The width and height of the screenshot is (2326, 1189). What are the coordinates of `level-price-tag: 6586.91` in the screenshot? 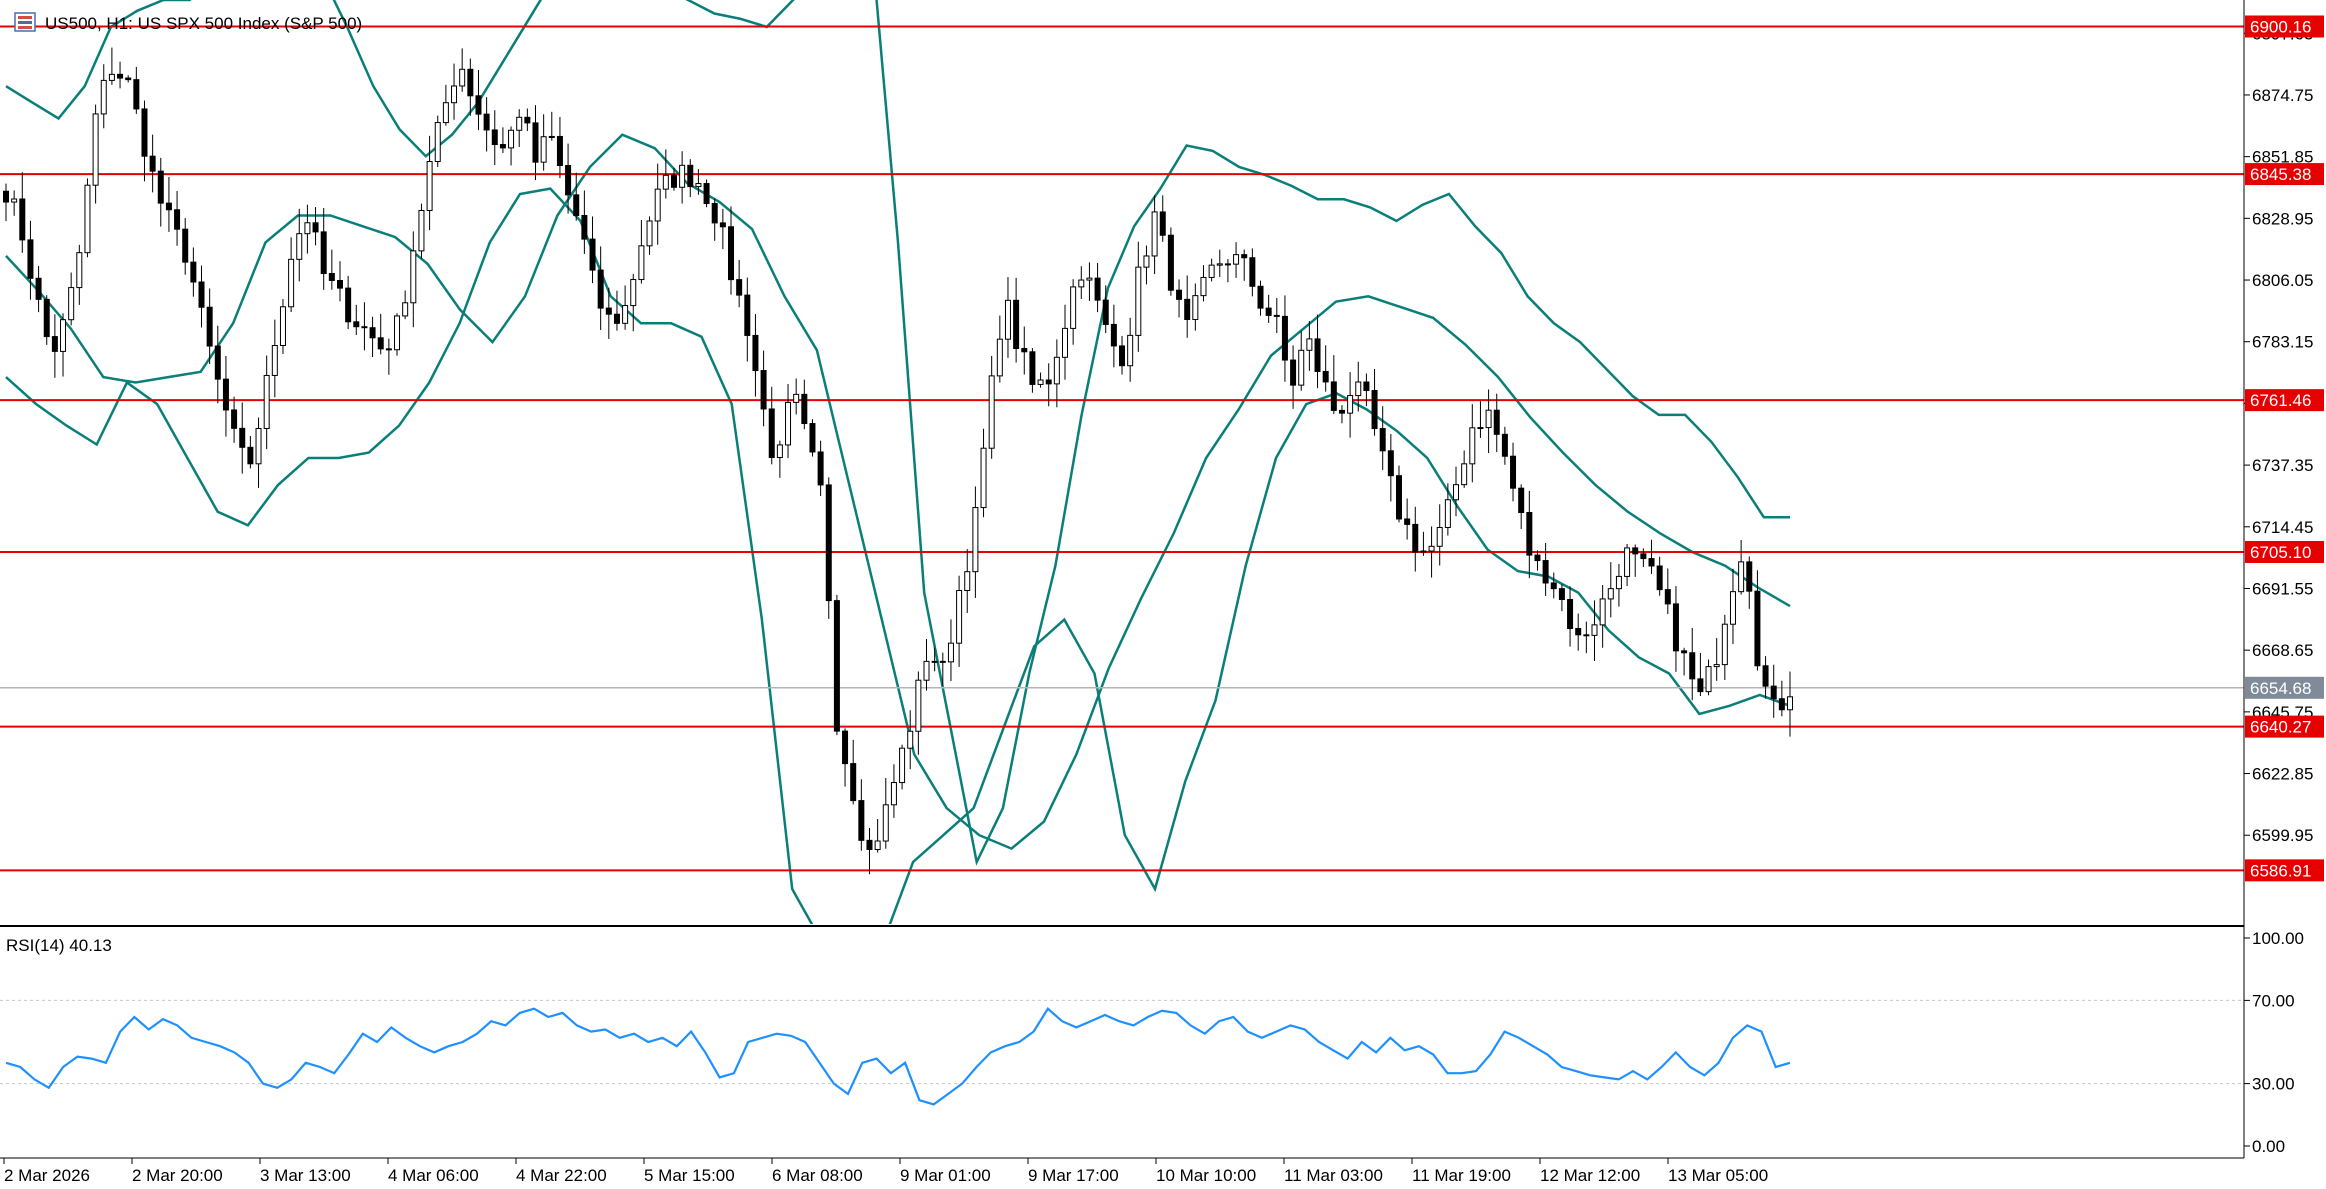 It's located at (2284, 870).